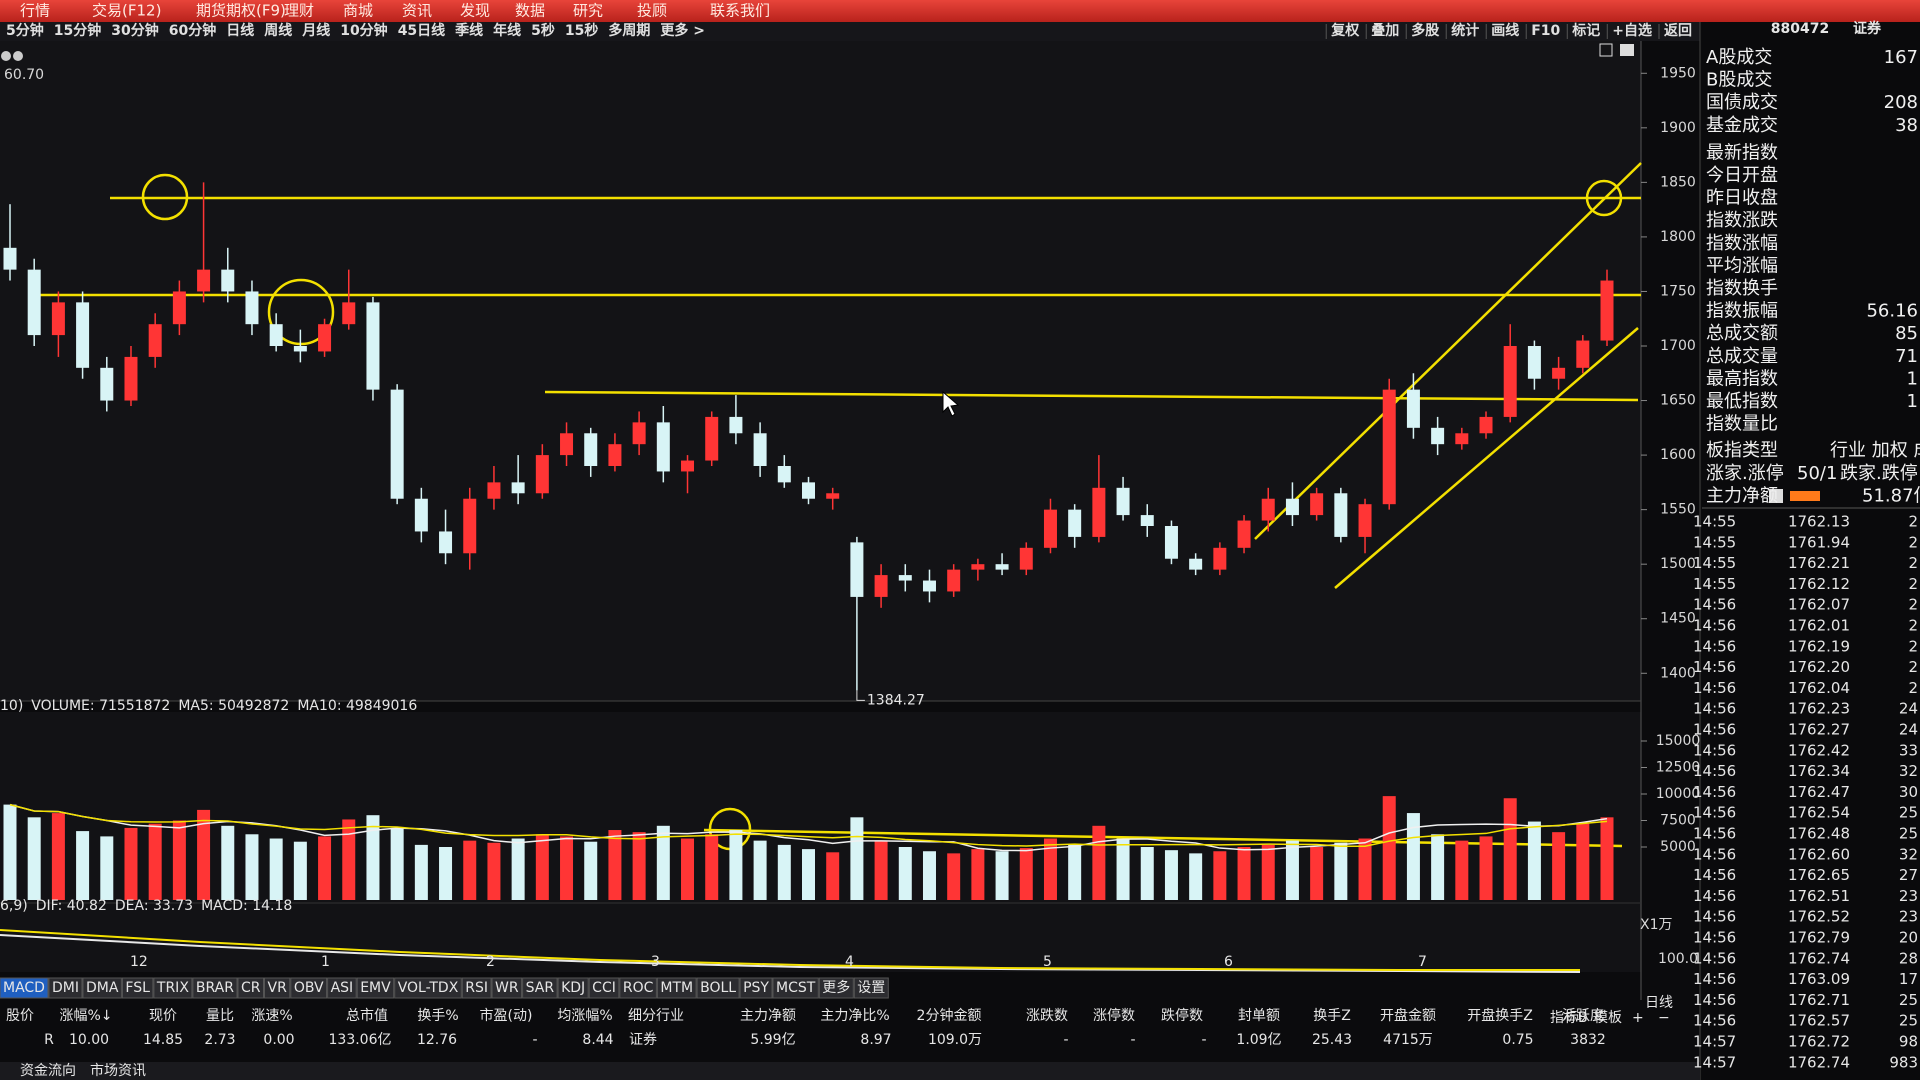  I want to click on indicator-tab: ASI, so click(342, 988).